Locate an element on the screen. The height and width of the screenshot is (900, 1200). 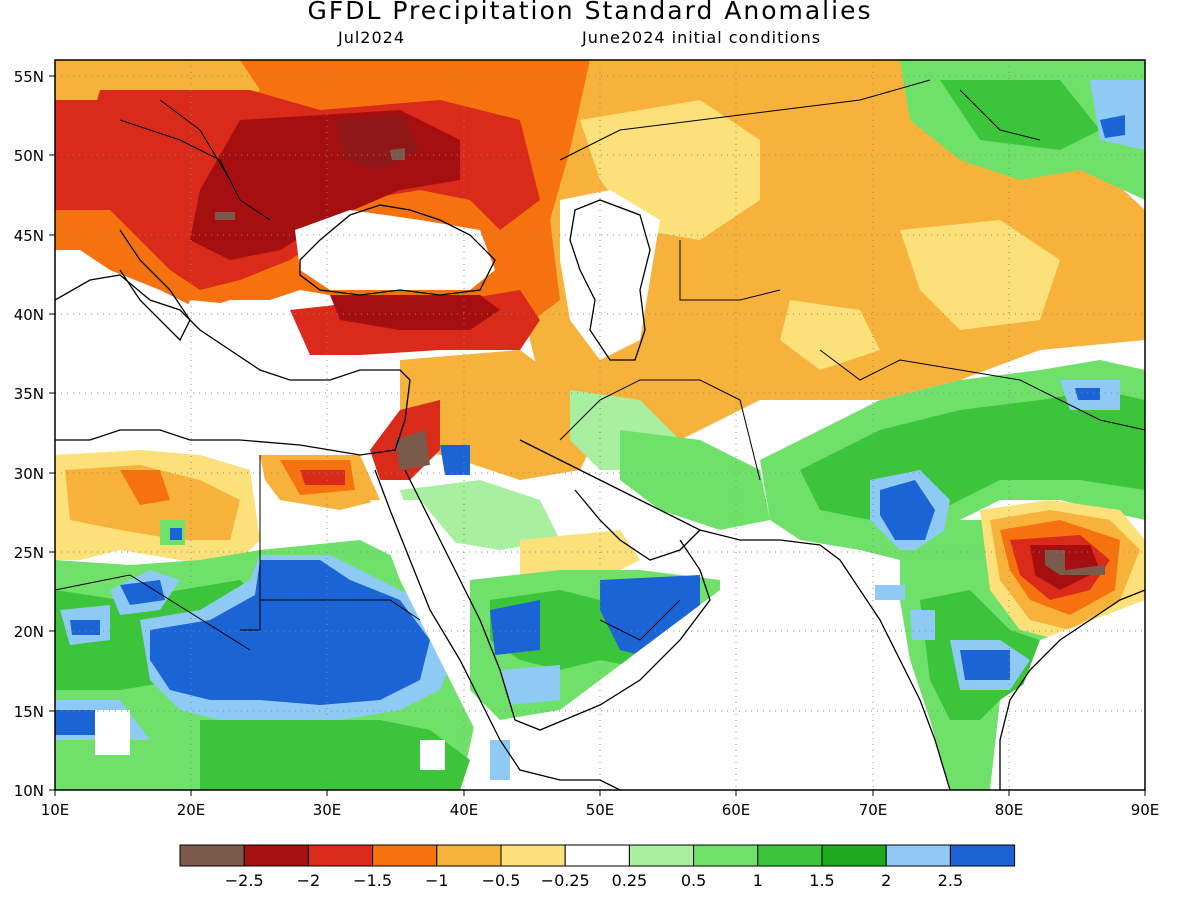
lon-tick-label: 80E is located at coordinates (1009, 810).